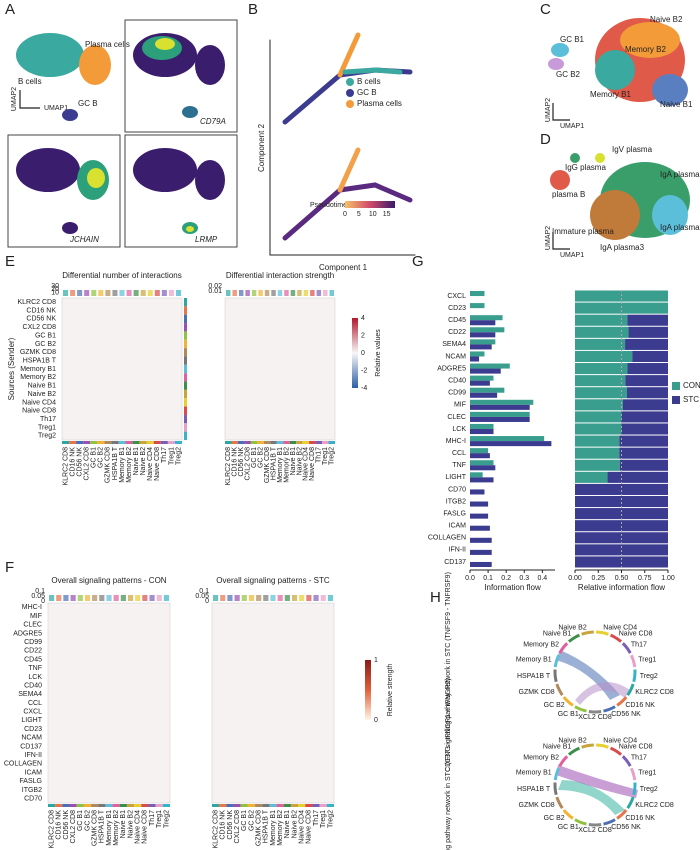 The image size is (700, 850). What do you see at coordinates (668, 578) in the screenshot?
I see `x2-tick-label: 1.00` at bounding box center [668, 578].